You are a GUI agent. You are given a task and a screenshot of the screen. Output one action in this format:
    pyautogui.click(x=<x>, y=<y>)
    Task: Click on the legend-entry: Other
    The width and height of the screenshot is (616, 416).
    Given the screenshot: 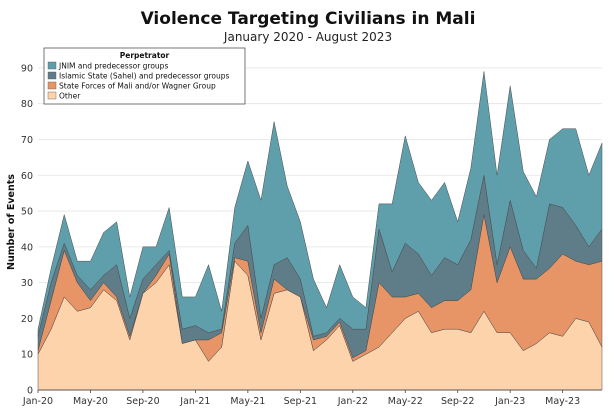 What is the action you would take?
    pyautogui.click(x=70, y=95)
    